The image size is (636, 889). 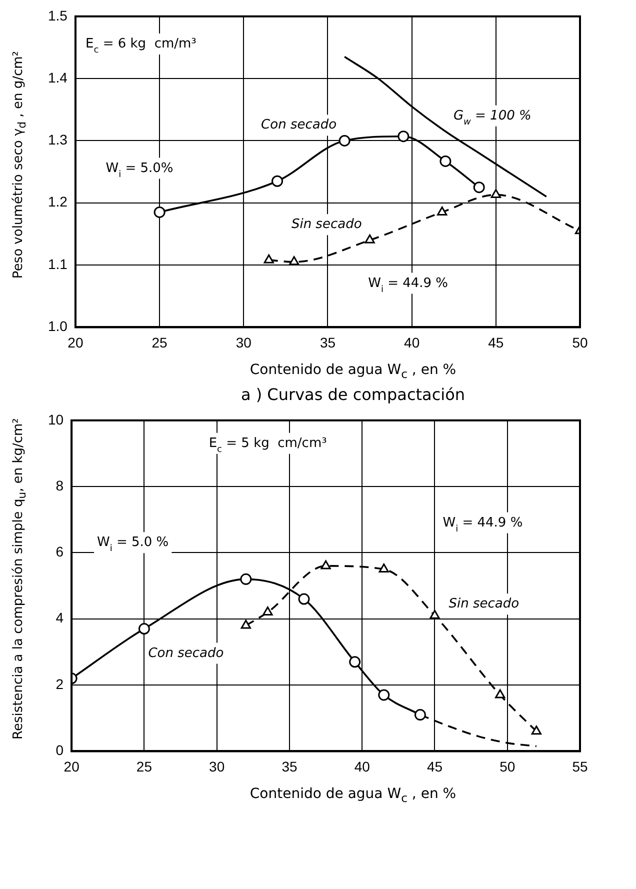 What do you see at coordinates (58, 15) in the screenshot?
I see `y-tick-label: 1.5` at bounding box center [58, 15].